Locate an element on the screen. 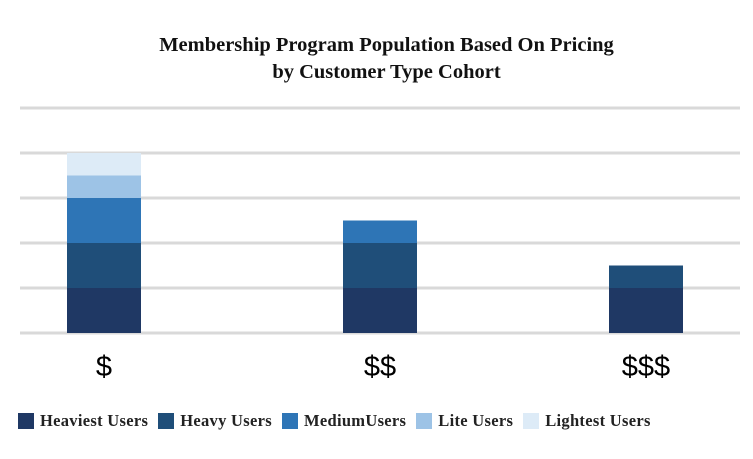  category-labels: $ $$ $$$ is located at coordinates (383, 367).